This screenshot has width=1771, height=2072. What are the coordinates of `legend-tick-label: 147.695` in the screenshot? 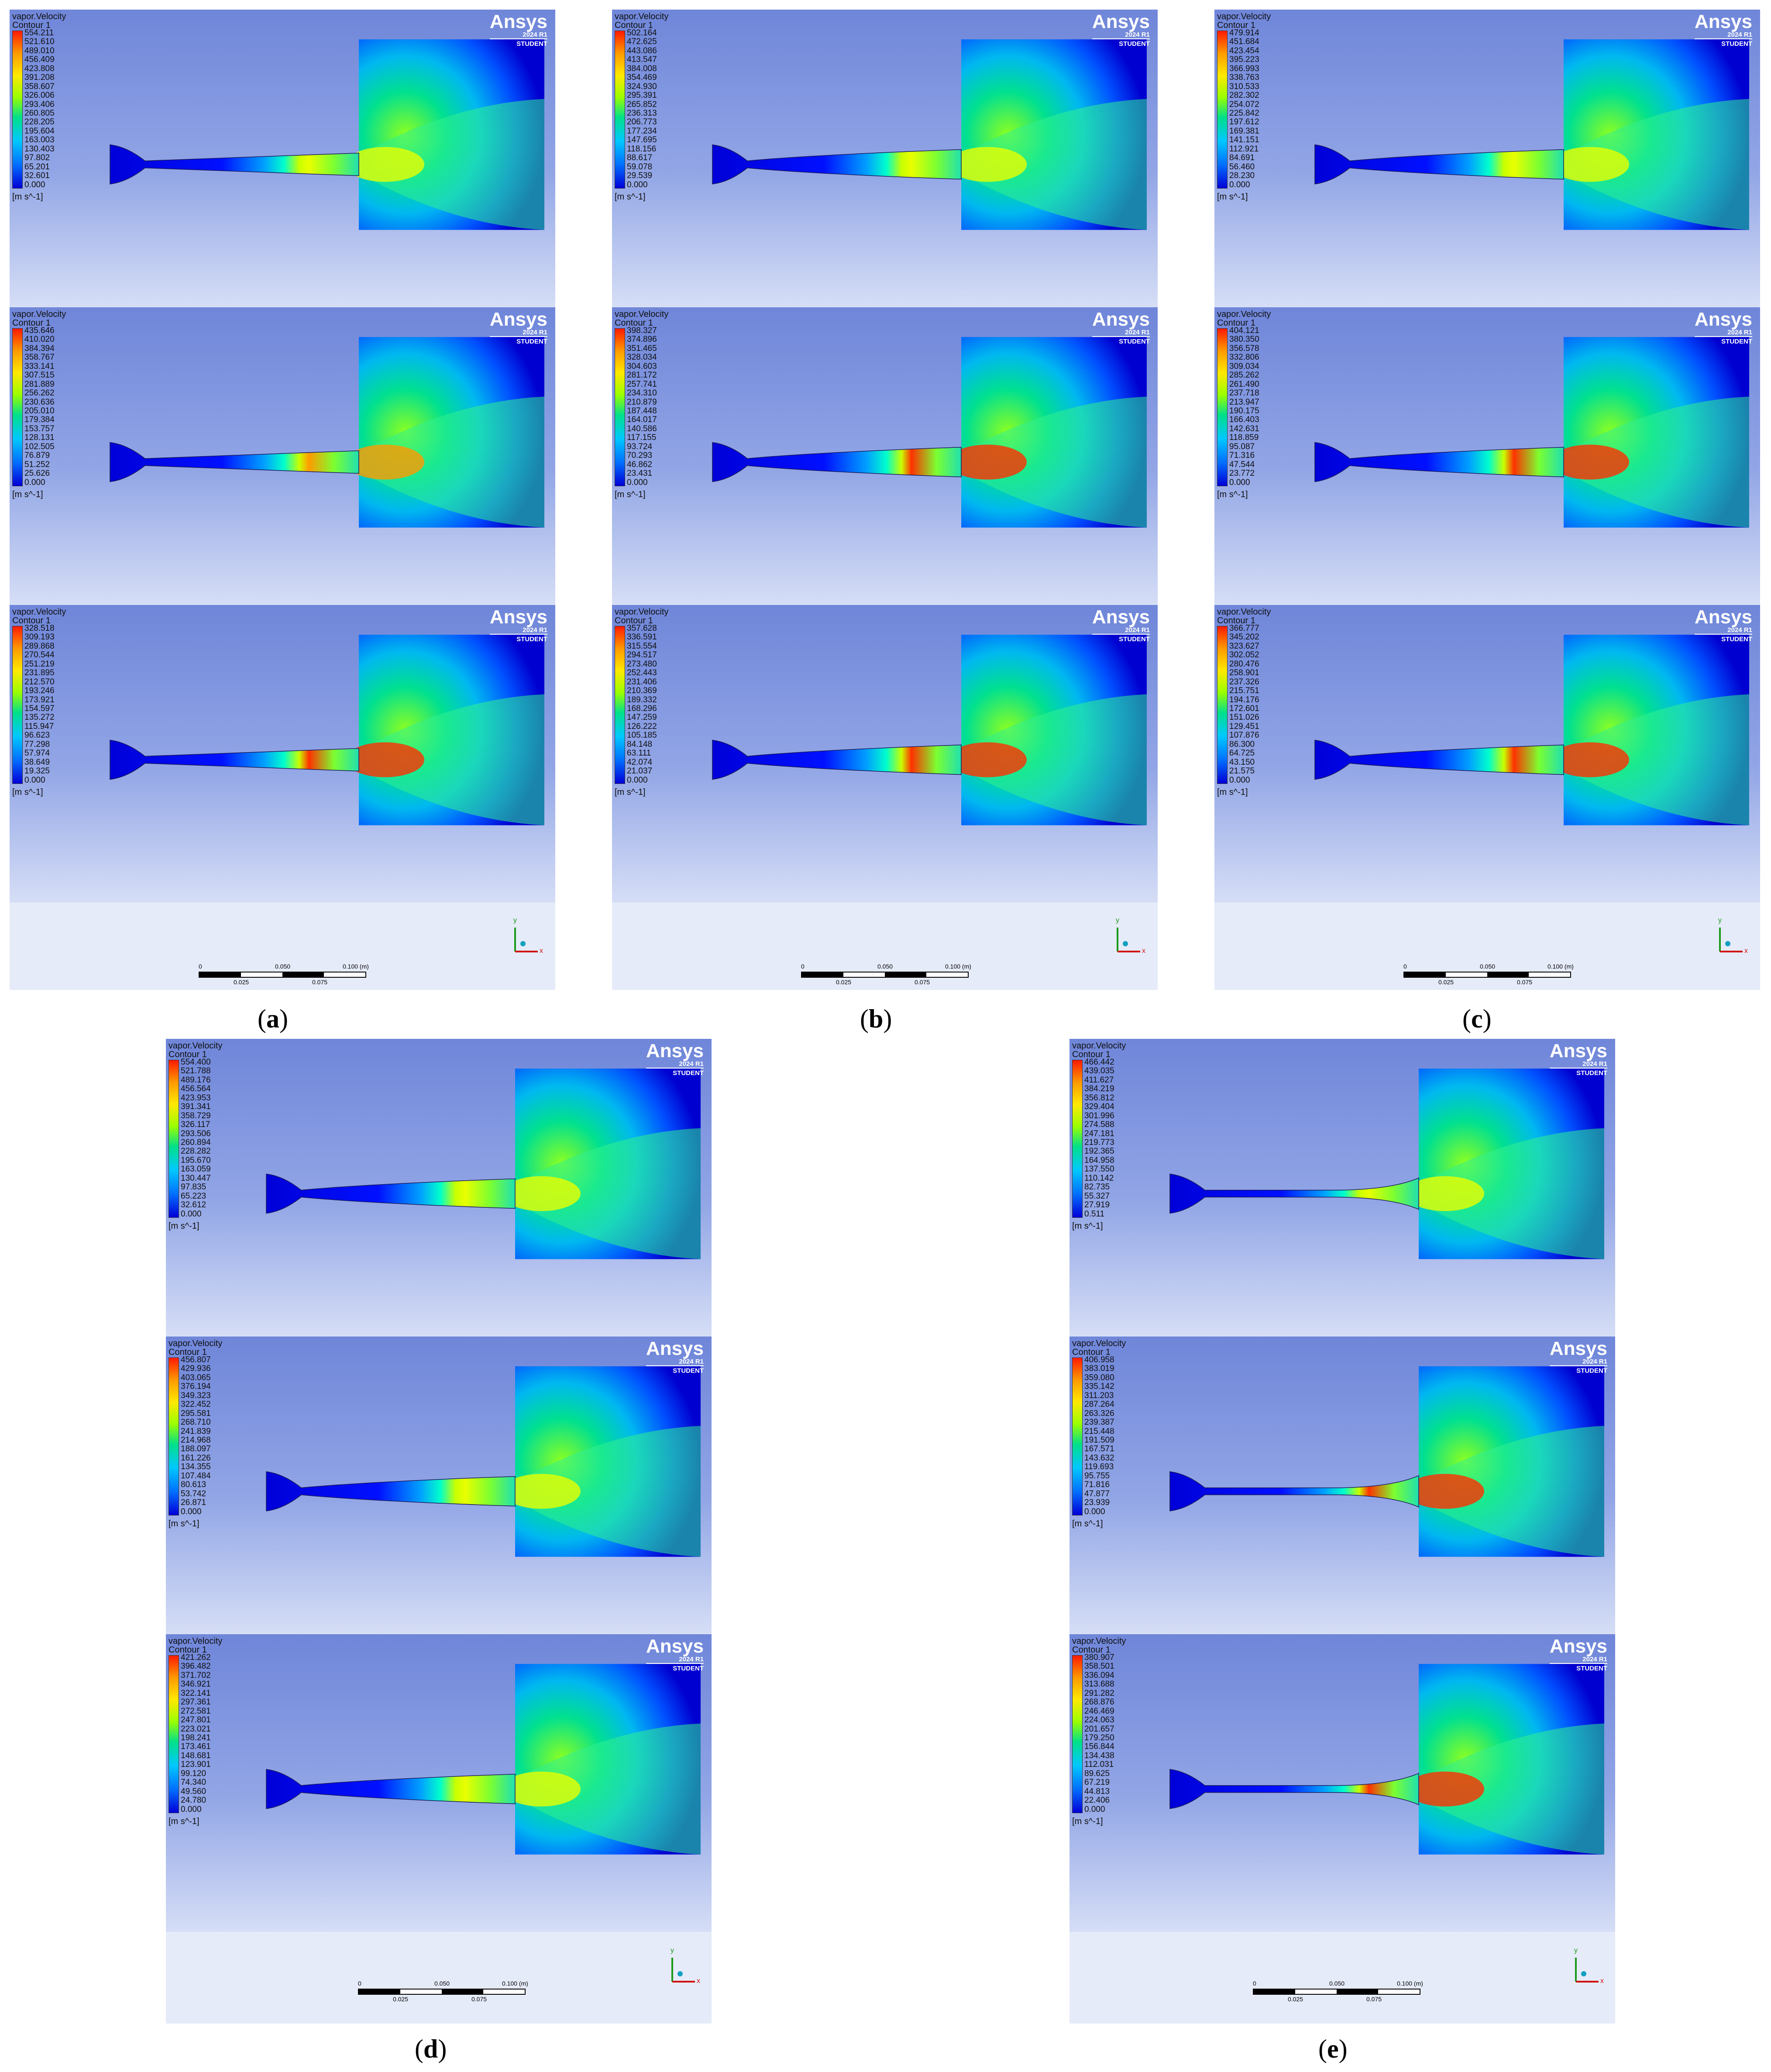 It's located at (642, 140).